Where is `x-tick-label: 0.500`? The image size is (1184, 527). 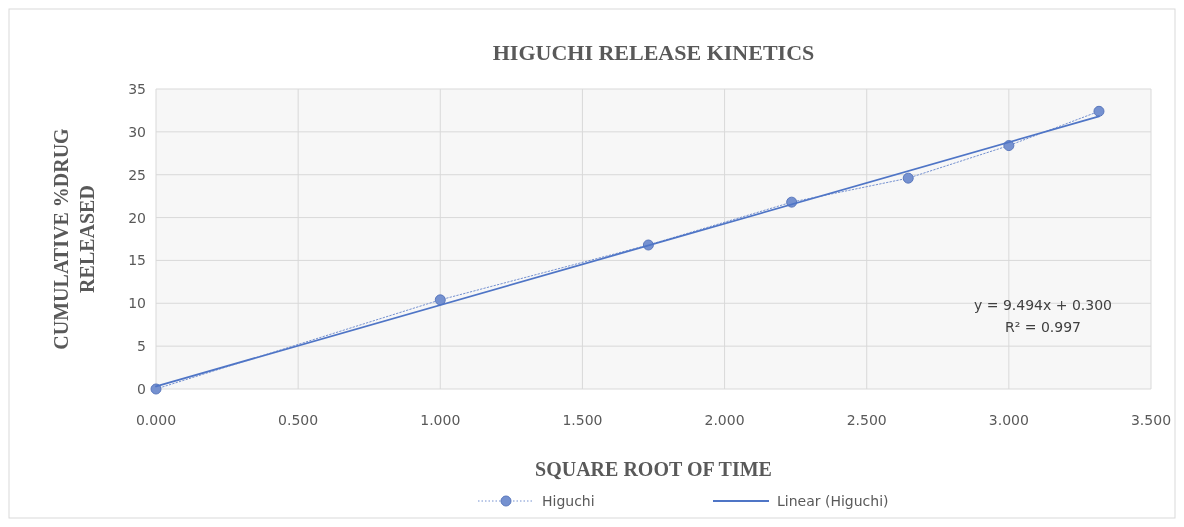
x-tick-label: 0.500 is located at coordinates (298, 420).